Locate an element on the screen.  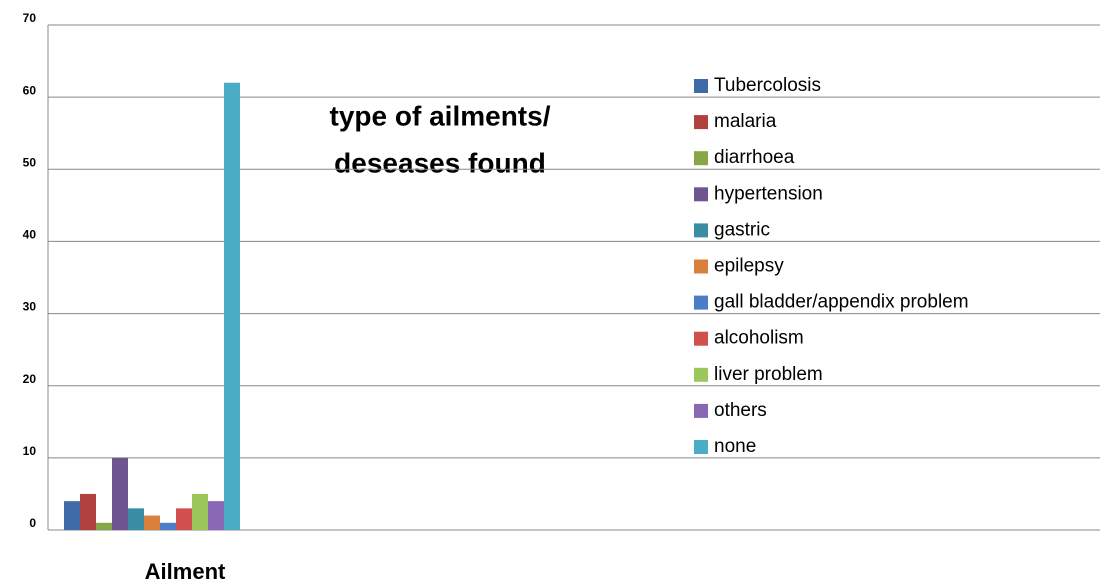
y-tick-label: 50 is located at coordinates (30, 162).